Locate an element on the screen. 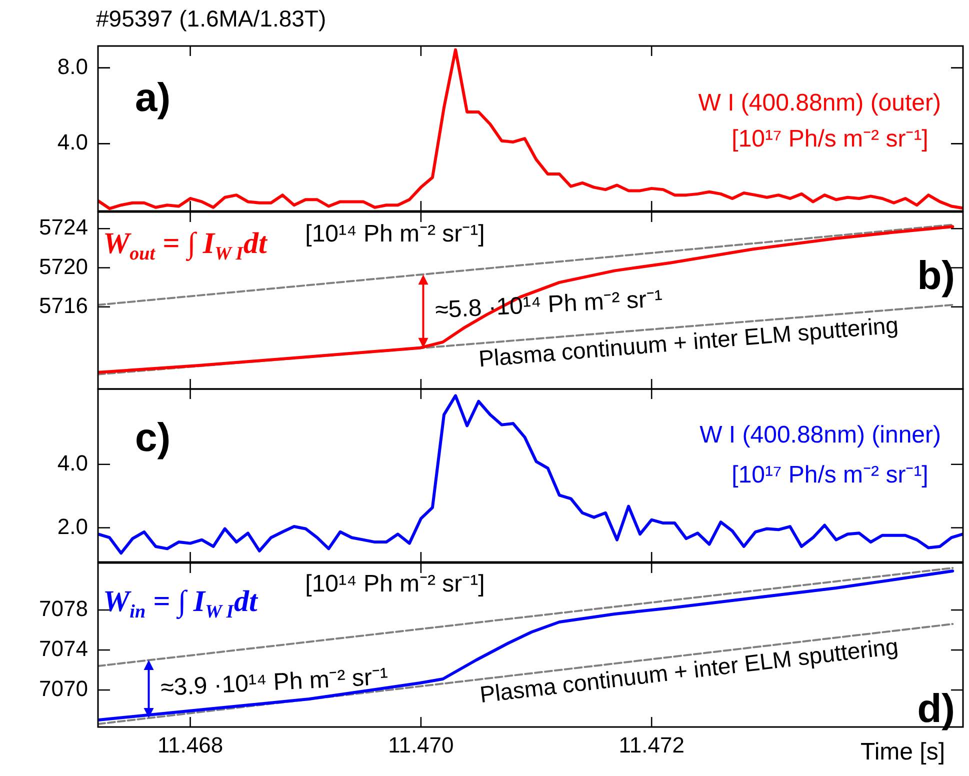 The height and width of the screenshot is (776, 969). text: W I (400.88nm) (outer) is located at coordinates (820, 103).